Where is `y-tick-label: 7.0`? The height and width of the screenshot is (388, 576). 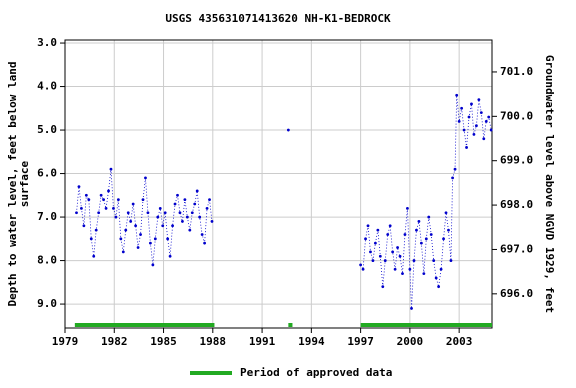
y-tick-label: 7.0 is located at coordinates (47, 216).